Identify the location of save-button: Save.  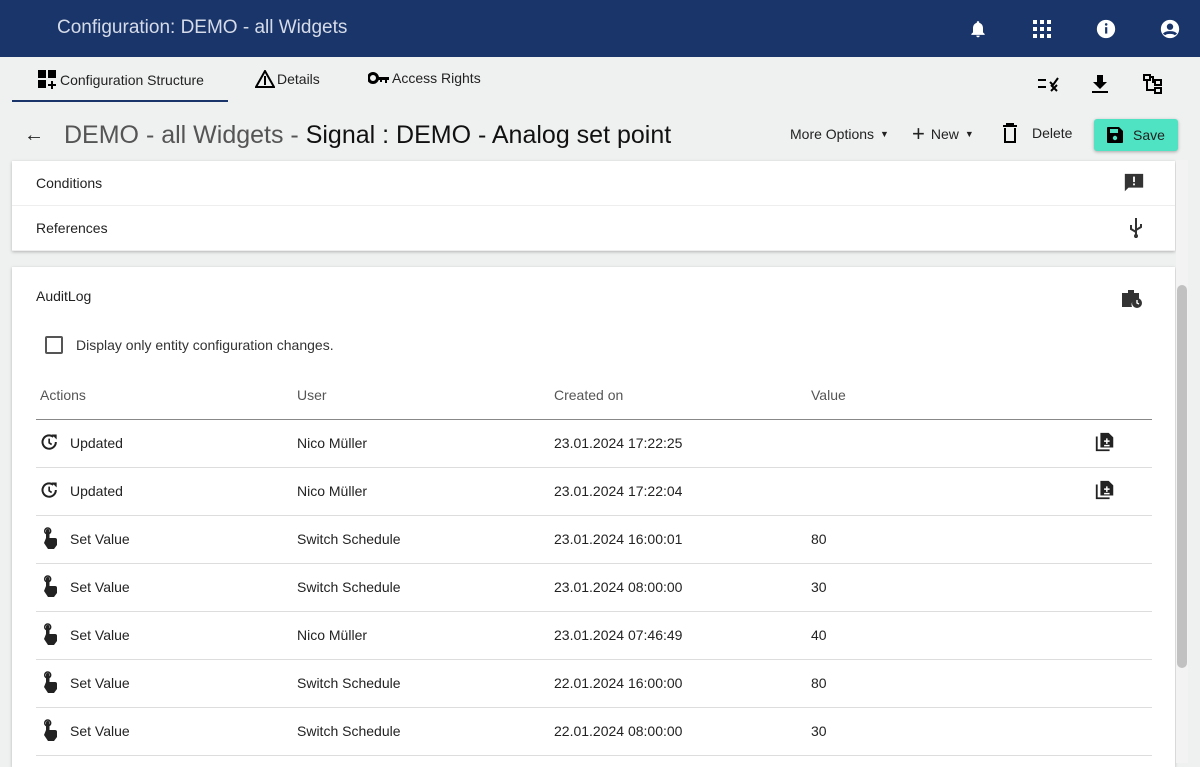
(1136, 135).